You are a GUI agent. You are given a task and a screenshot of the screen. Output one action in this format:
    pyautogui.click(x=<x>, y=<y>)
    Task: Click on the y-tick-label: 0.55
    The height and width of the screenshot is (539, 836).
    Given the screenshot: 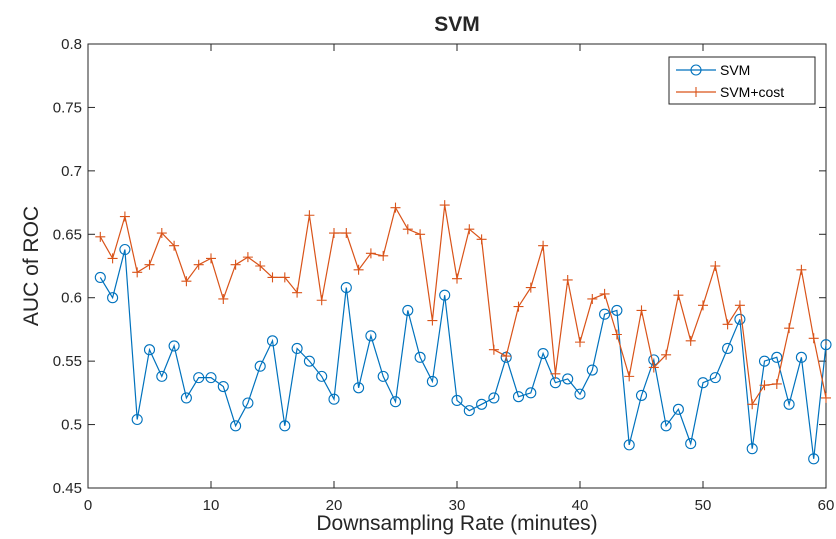 What is the action you would take?
    pyautogui.click(x=67, y=361)
    